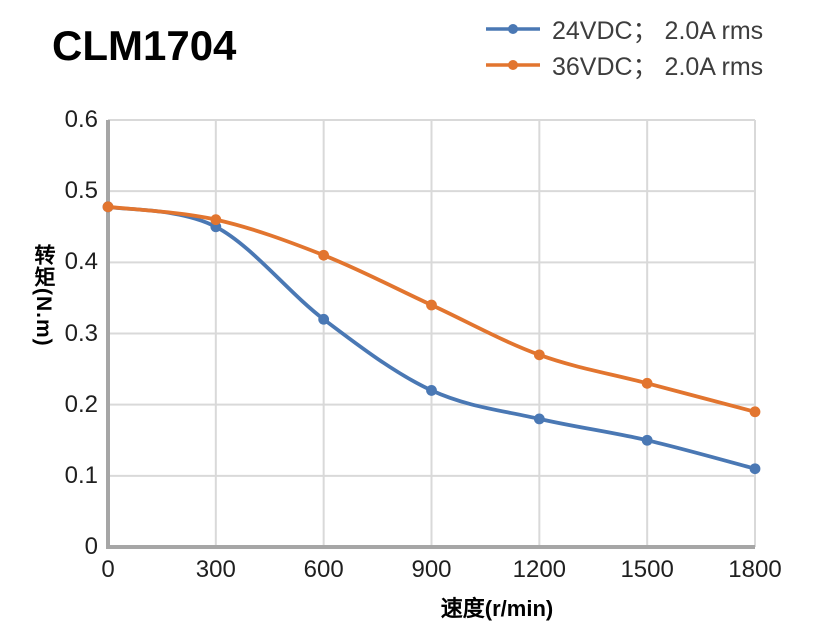 The height and width of the screenshot is (640, 831). I want to click on x-tick-label: 0, so click(108, 569).